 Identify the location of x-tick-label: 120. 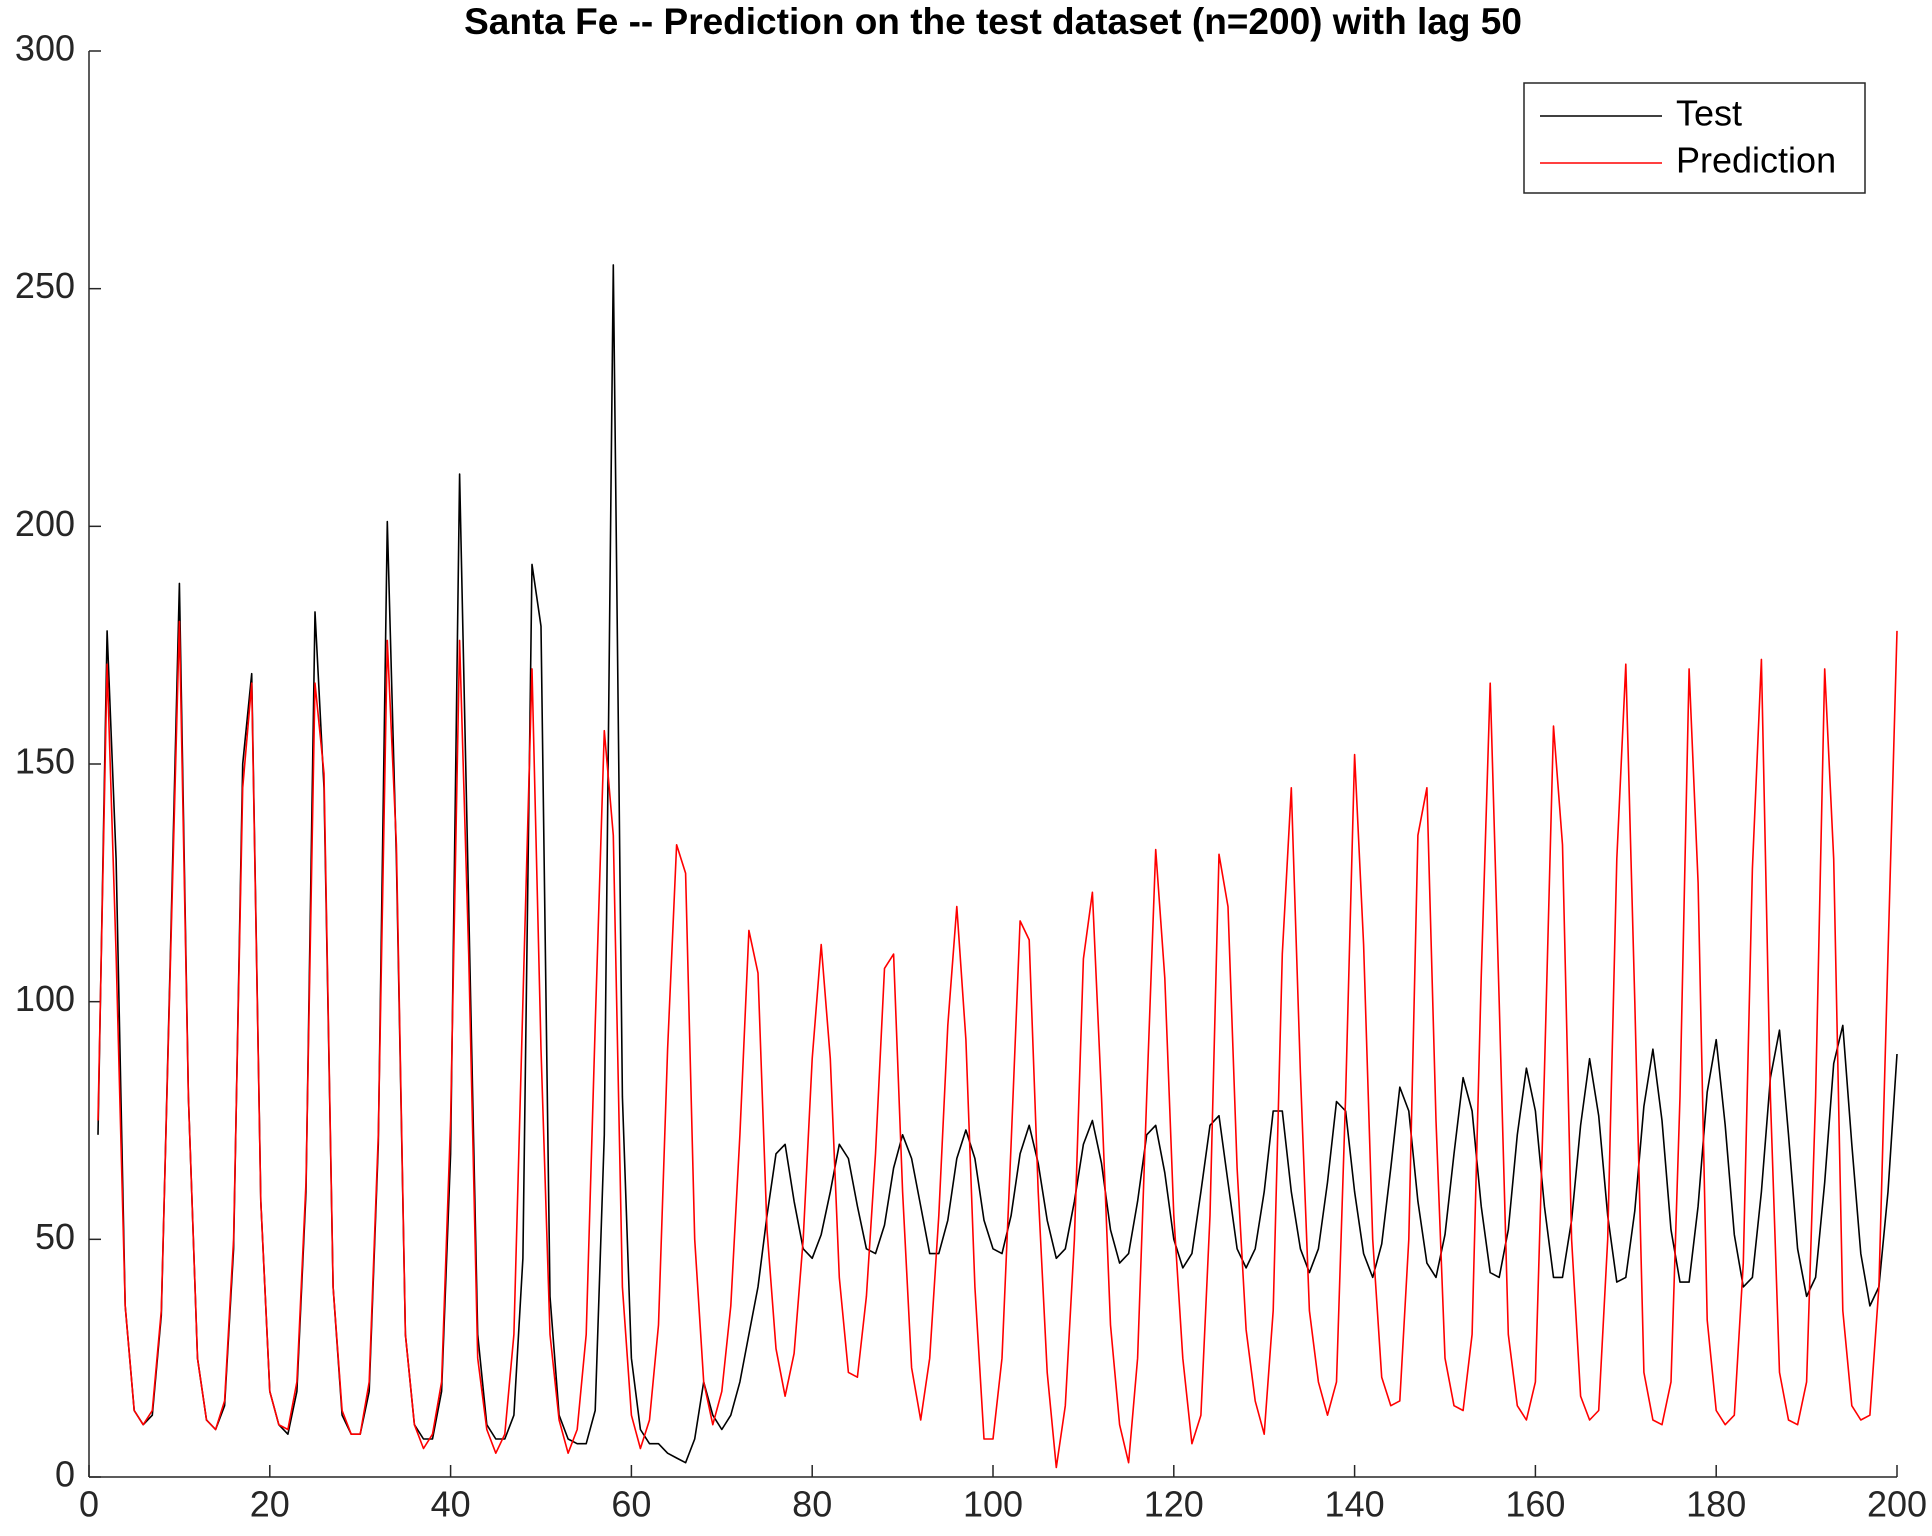
(1174, 1504).